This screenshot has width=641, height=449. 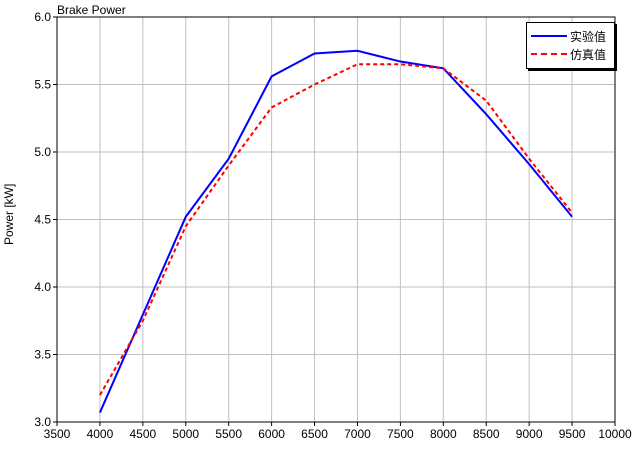 I want to click on y-axis-label: Power [kW], so click(x=9, y=214).